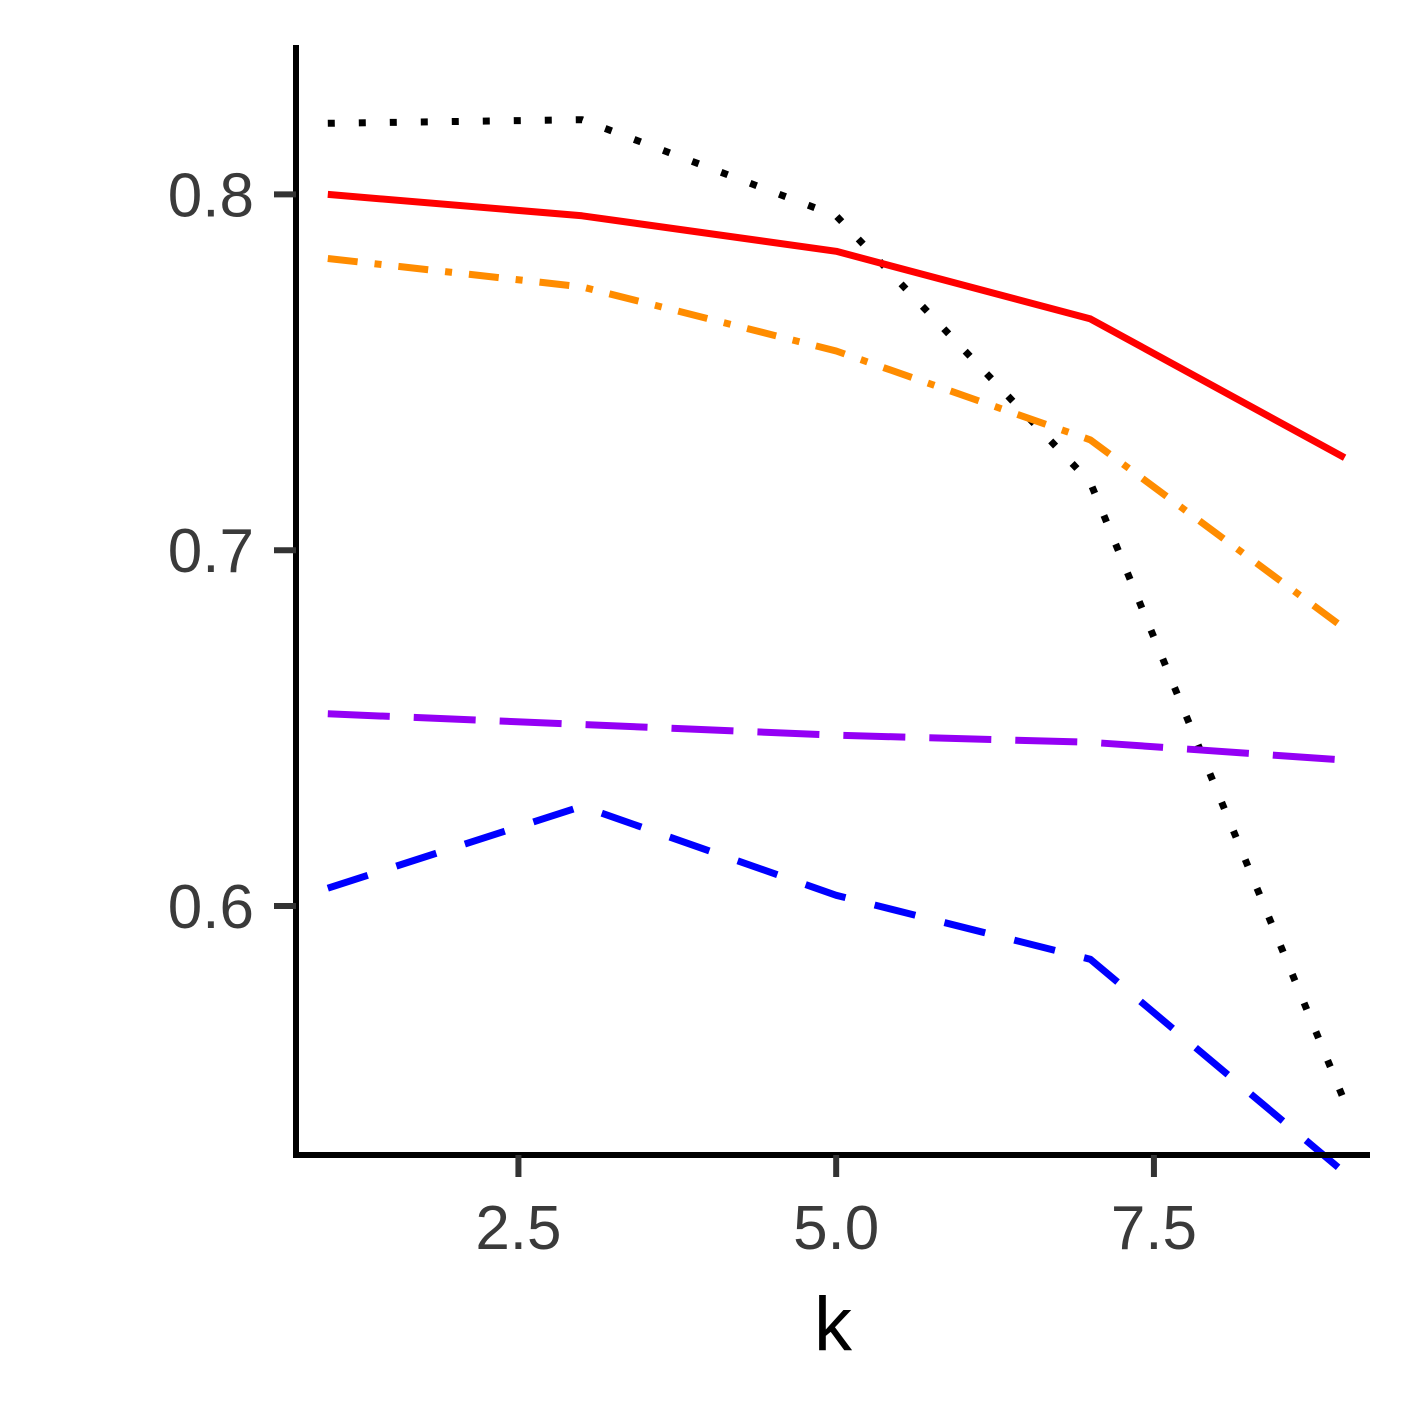  Describe the element at coordinates (518, 1228) in the screenshot. I see `x-tick-label: 2.5` at that location.